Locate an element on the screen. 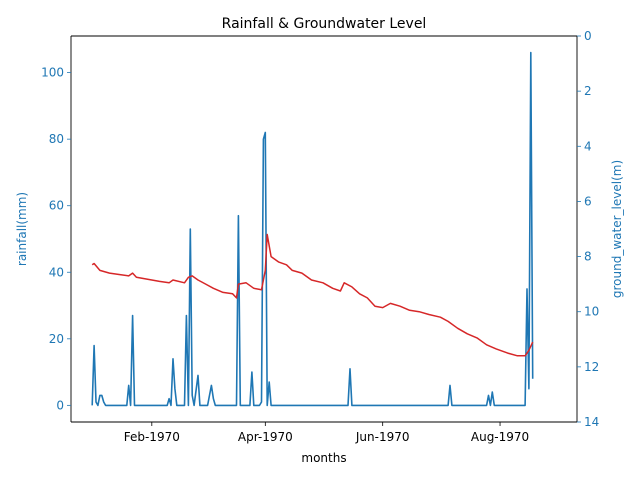  left-y-tick-label: 100 is located at coordinates (52, 73).